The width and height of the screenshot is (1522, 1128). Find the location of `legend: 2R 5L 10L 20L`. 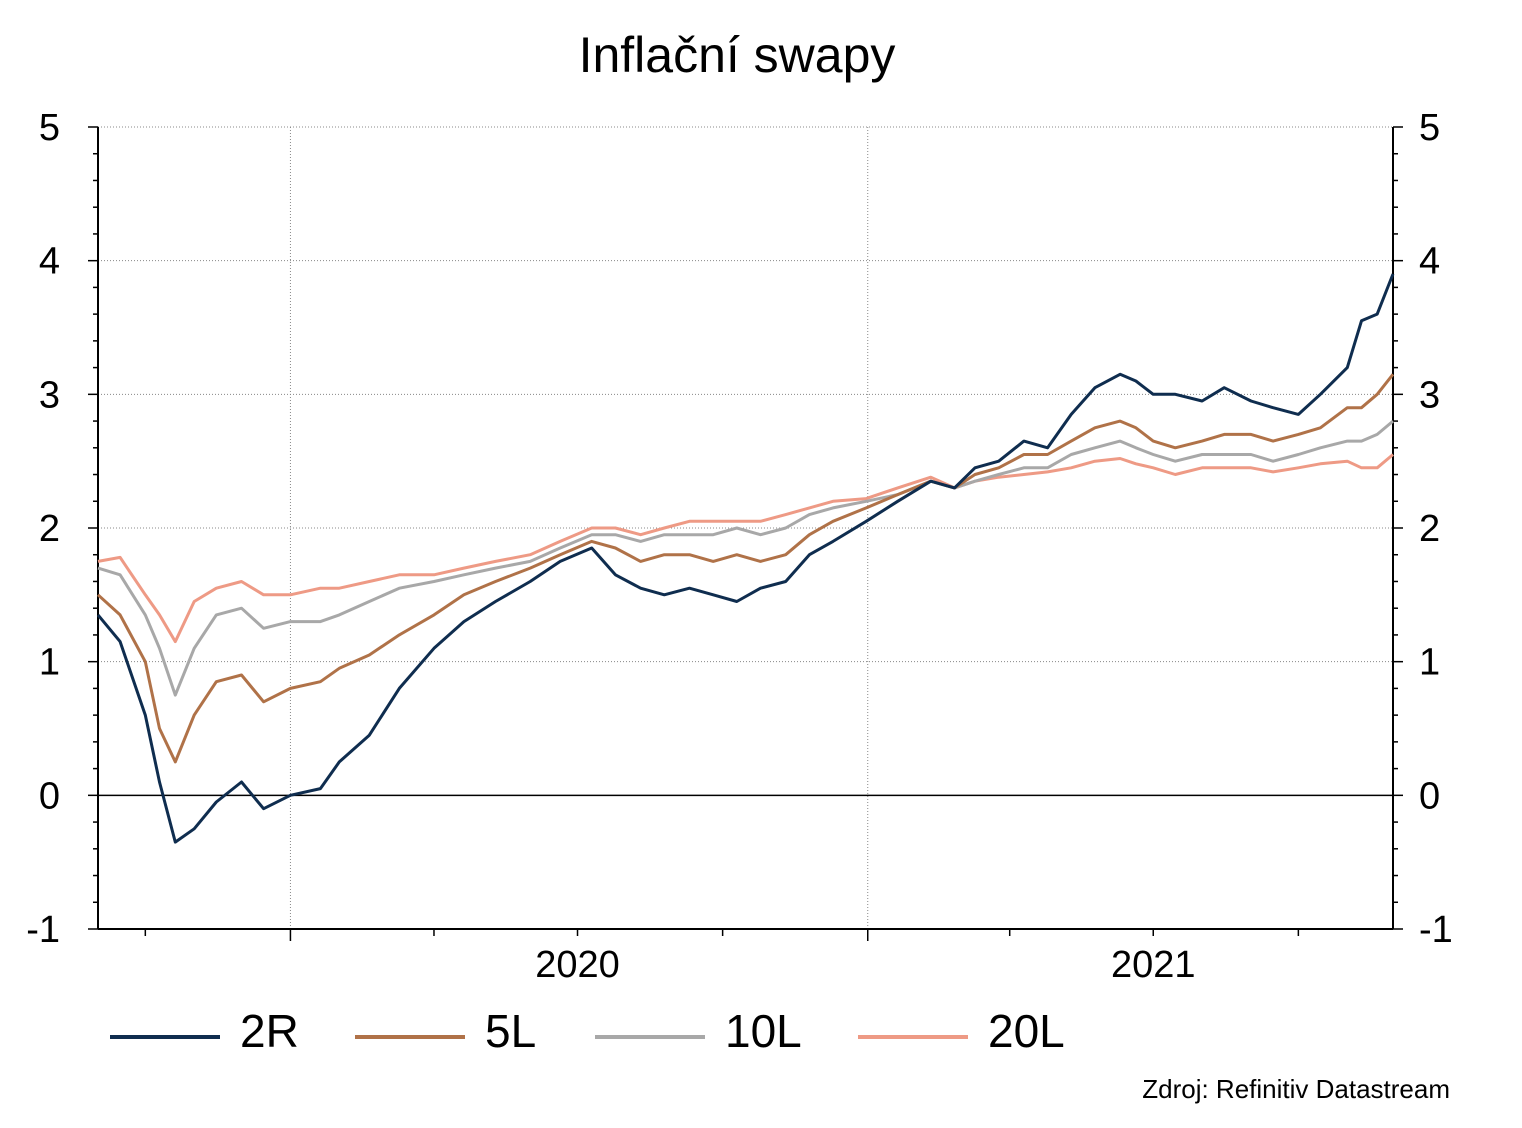

legend: 2R 5L 10L 20L is located at coordinates (587, 1031).